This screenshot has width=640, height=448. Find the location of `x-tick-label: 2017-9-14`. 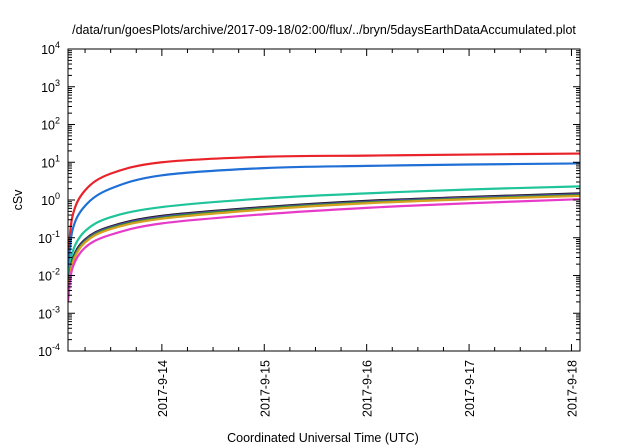

x-tick-label: 2017-9-14 is located at coordinates (163, 388).